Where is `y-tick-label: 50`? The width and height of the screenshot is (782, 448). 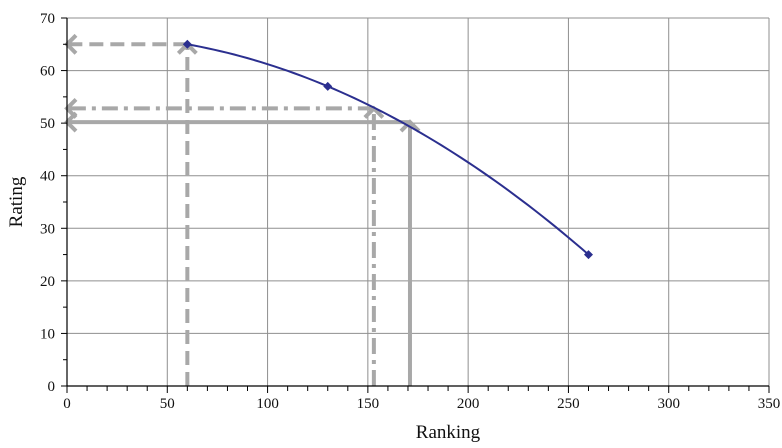
y-tick-label: 50 is located at coordinates (47, 124).